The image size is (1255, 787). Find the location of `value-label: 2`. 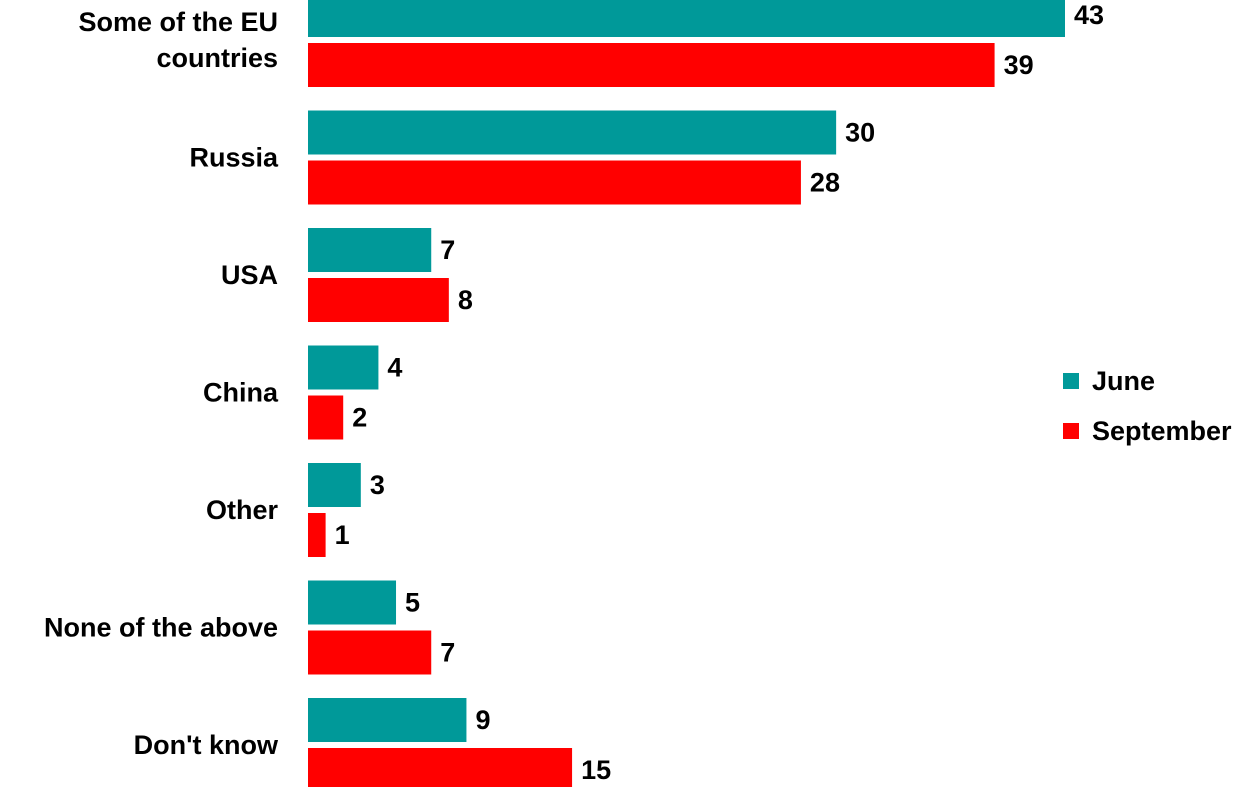

value-label: 2 is located at coordinates (359, 418).